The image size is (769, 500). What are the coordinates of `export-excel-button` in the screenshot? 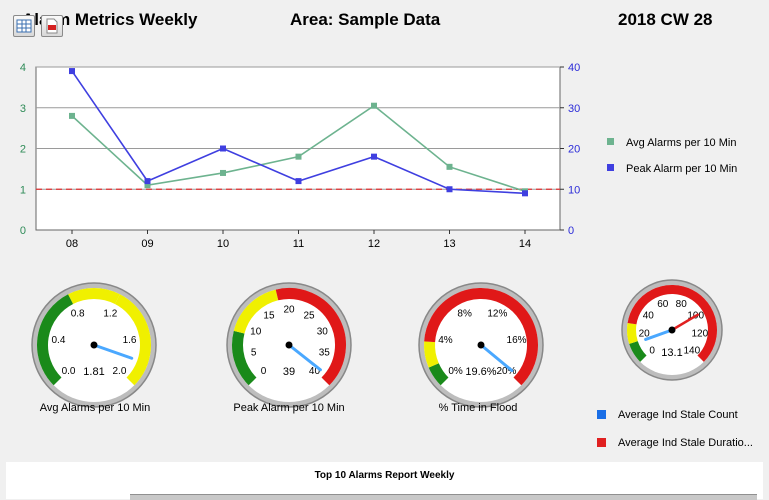 It's located at (24, 26).